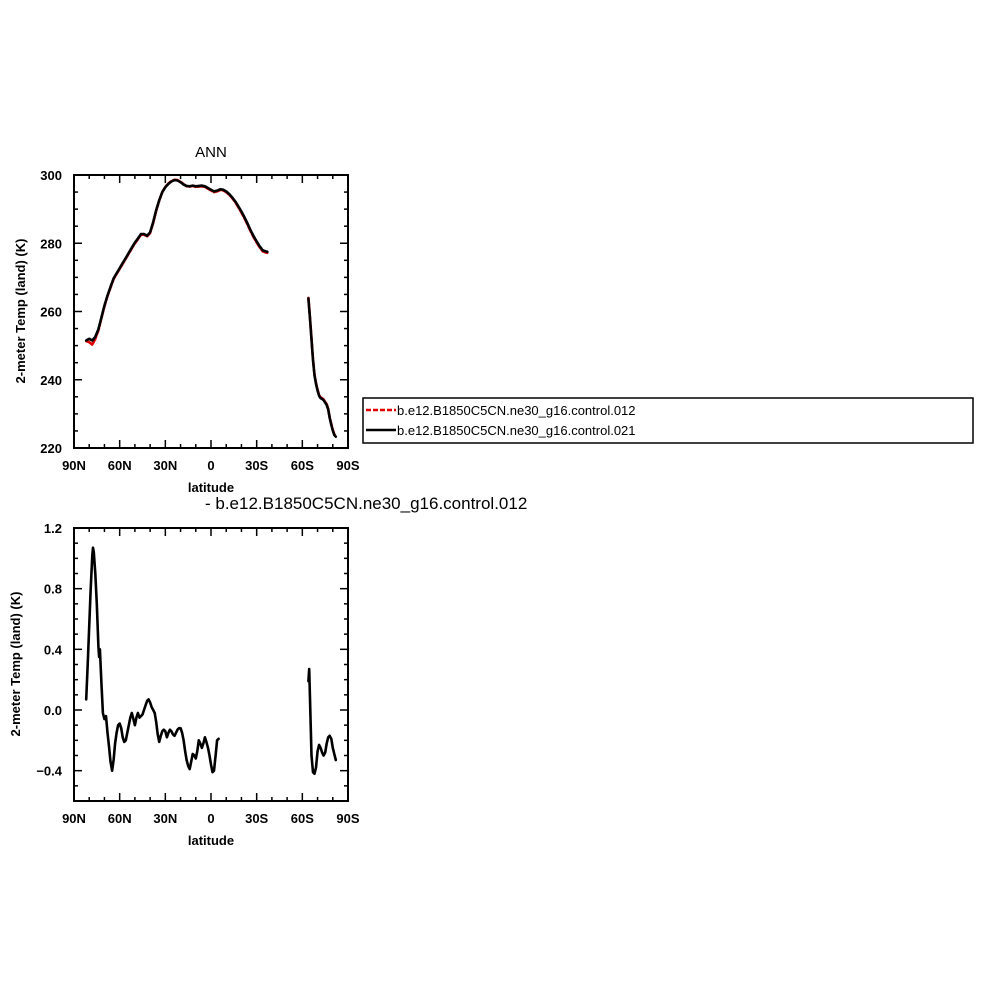 The height and width of the screenshot is (991, 989). Describe the element at coordinates (211, 152) in the screenshot. I see `panel-title: ANN` at that location.